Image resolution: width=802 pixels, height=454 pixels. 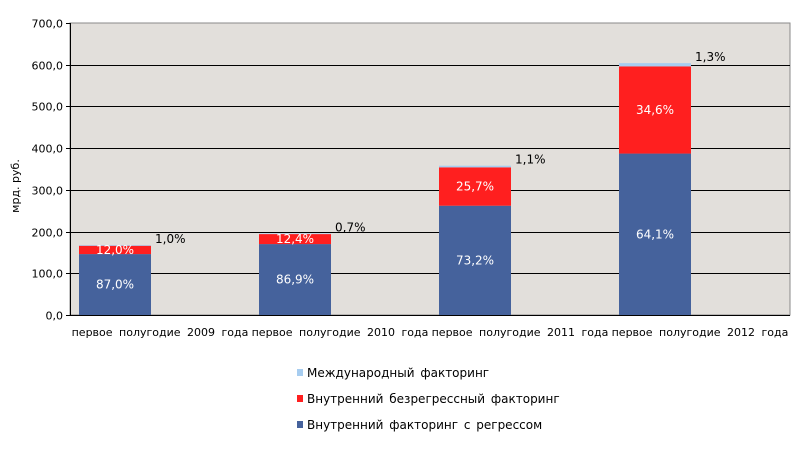 What do you see at coordinates (433, 399) in the screenshot?
I see `legend-label: Внутренний безрегрессный факторинг` at bounding box center [433, 399].